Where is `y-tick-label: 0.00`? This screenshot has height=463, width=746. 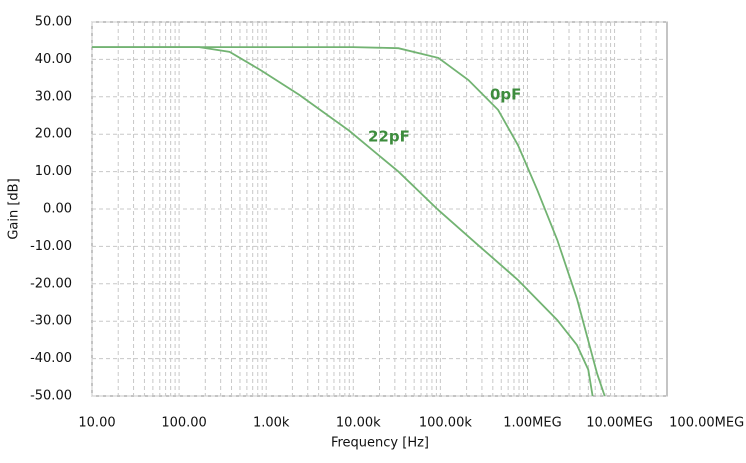 y-tick-label: 0.00 is located at coordinates (57, 209).